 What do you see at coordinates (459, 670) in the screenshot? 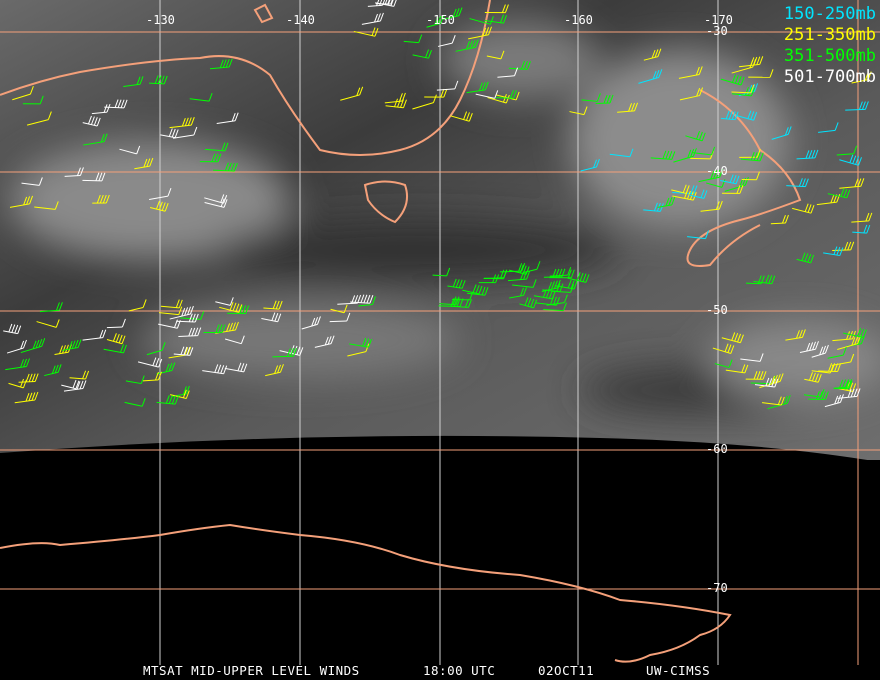
I see `valid-time: 18:00 UTC` at bounding box center [459, 670].